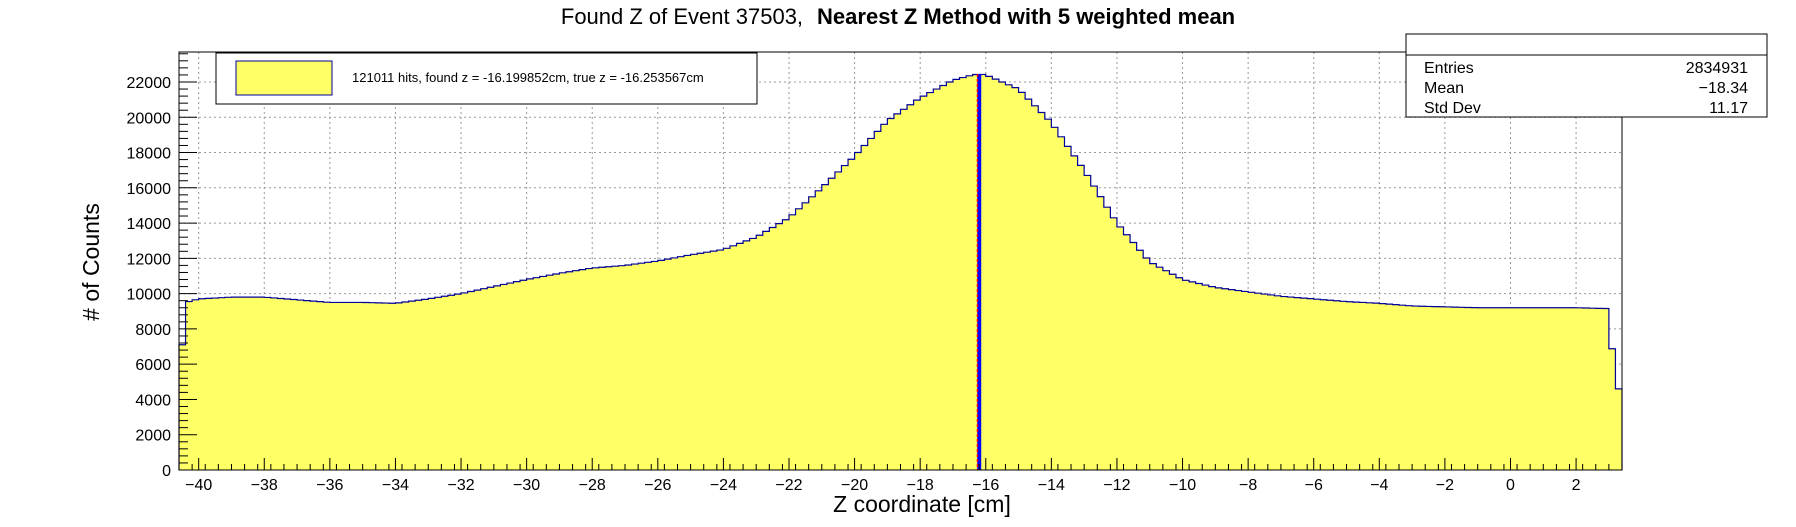  I want to click on y-tick-label: 12000, so click(149, 259).